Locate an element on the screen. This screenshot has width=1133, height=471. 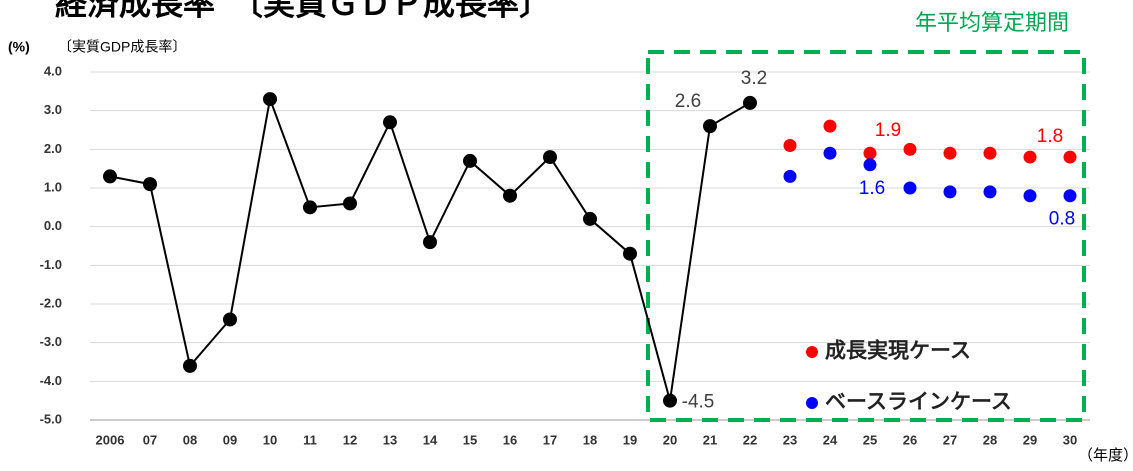
x-tick-label: 09 is located at coordinates (230, 439).